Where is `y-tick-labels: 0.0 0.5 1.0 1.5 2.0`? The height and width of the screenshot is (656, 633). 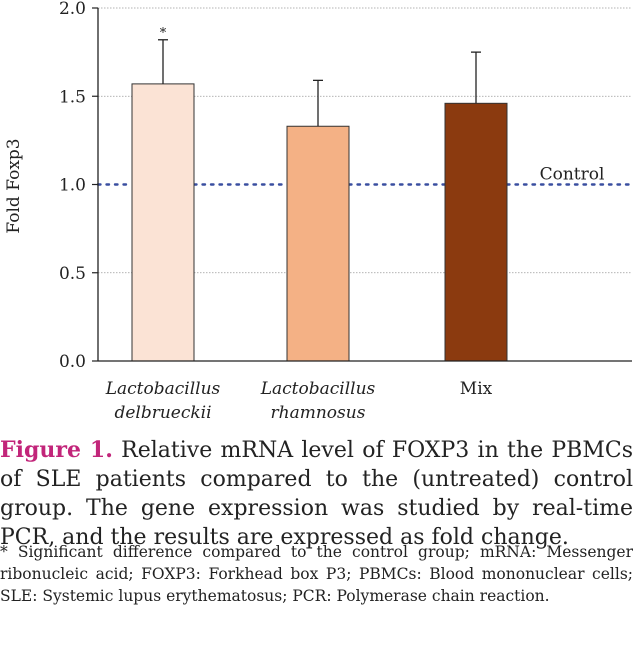 y-tick-labels: 0.0 0.5 1.0 1.5 2.0 is located at coordinates (72, 186).